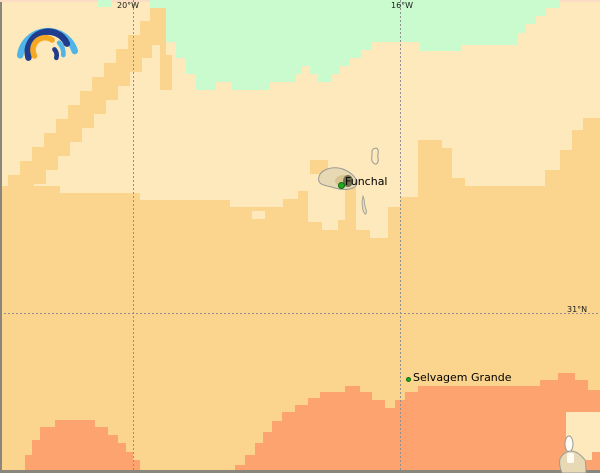  What do you see at coordinates (577, 309) in the screenshot?
I see `label-parallel-31n: 31°N` at bounding box center [577, 309].